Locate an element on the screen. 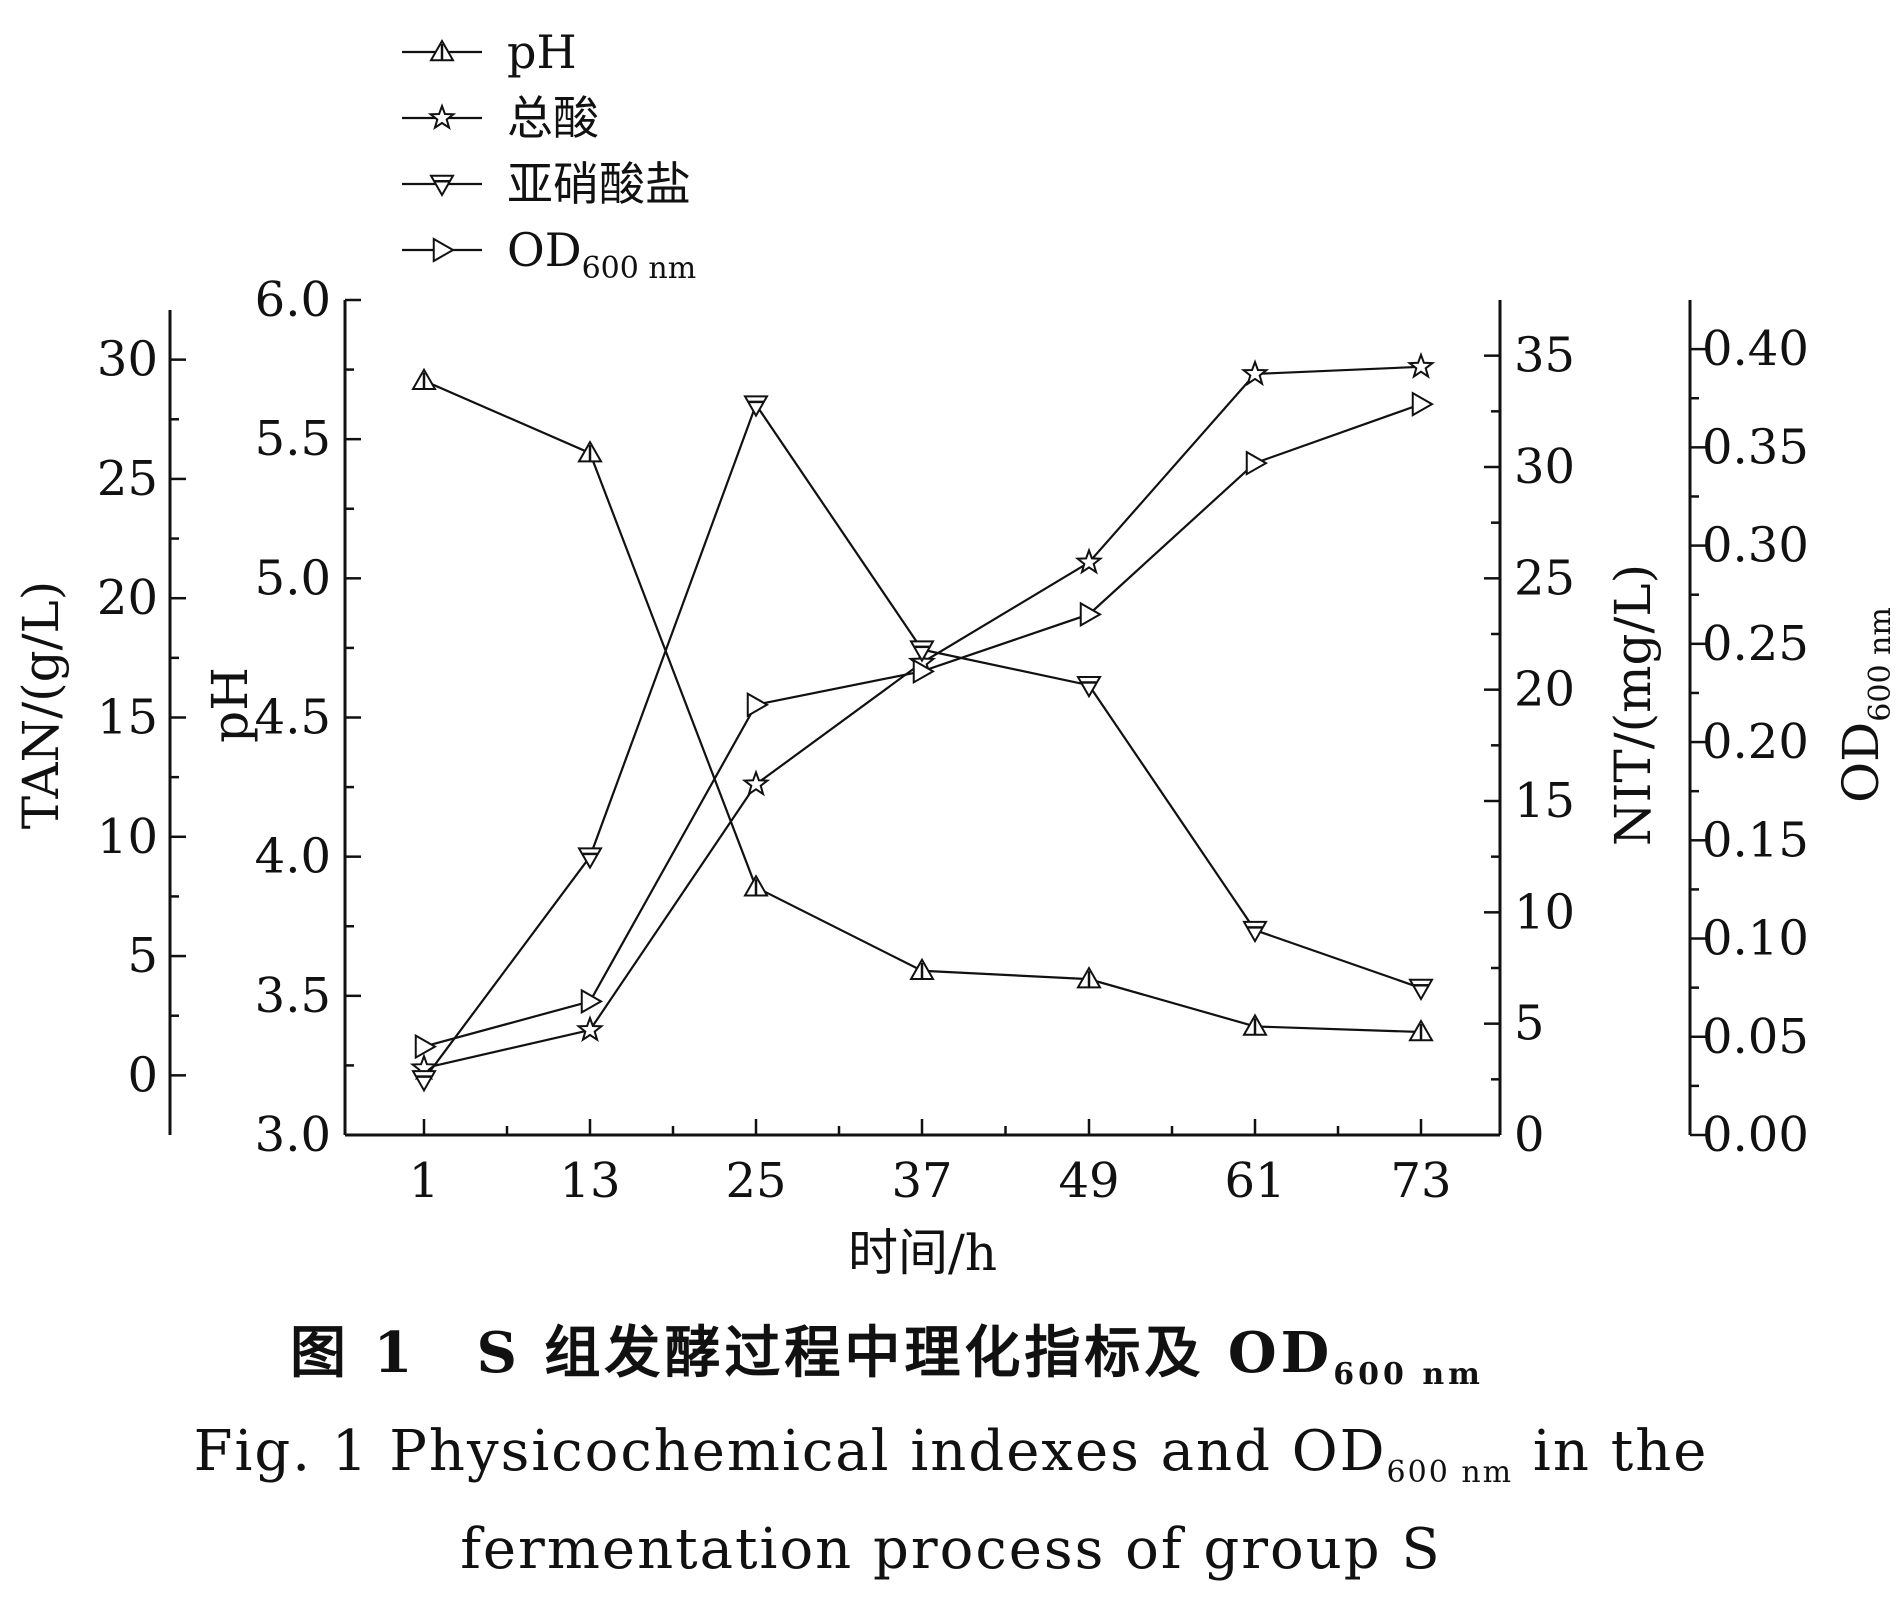 This screenshot has width=1903, height=1597. ph-axis-title: pH is located at coordinates (230, 705).